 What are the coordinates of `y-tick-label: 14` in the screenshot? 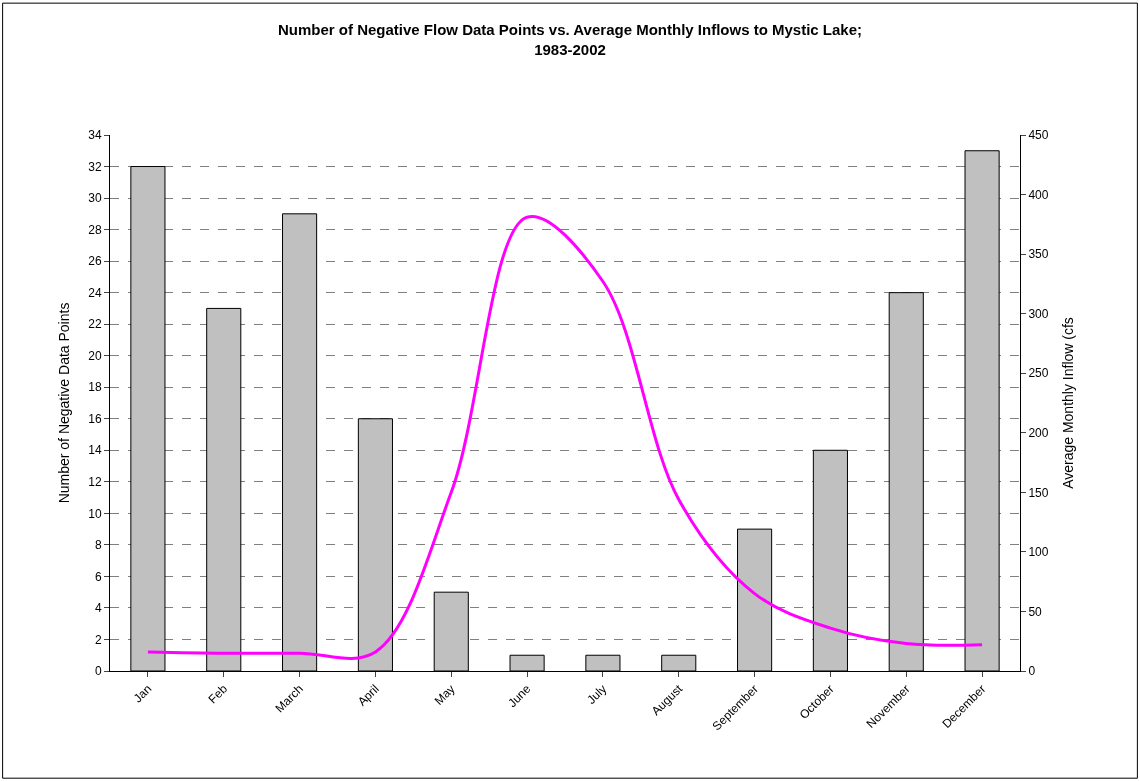 It's located at (95, 450).